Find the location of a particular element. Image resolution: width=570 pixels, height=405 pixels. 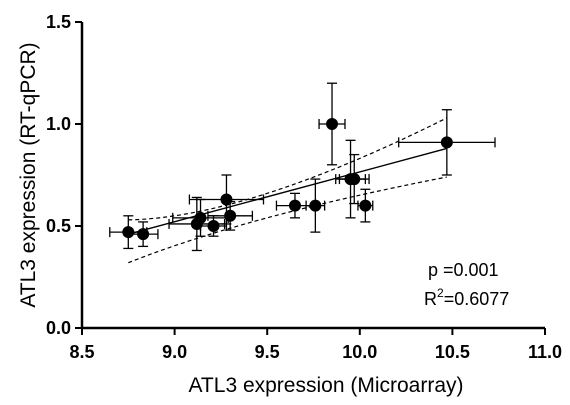

y-tick-label-3: 1.5 is located at coordinates (58, 22).